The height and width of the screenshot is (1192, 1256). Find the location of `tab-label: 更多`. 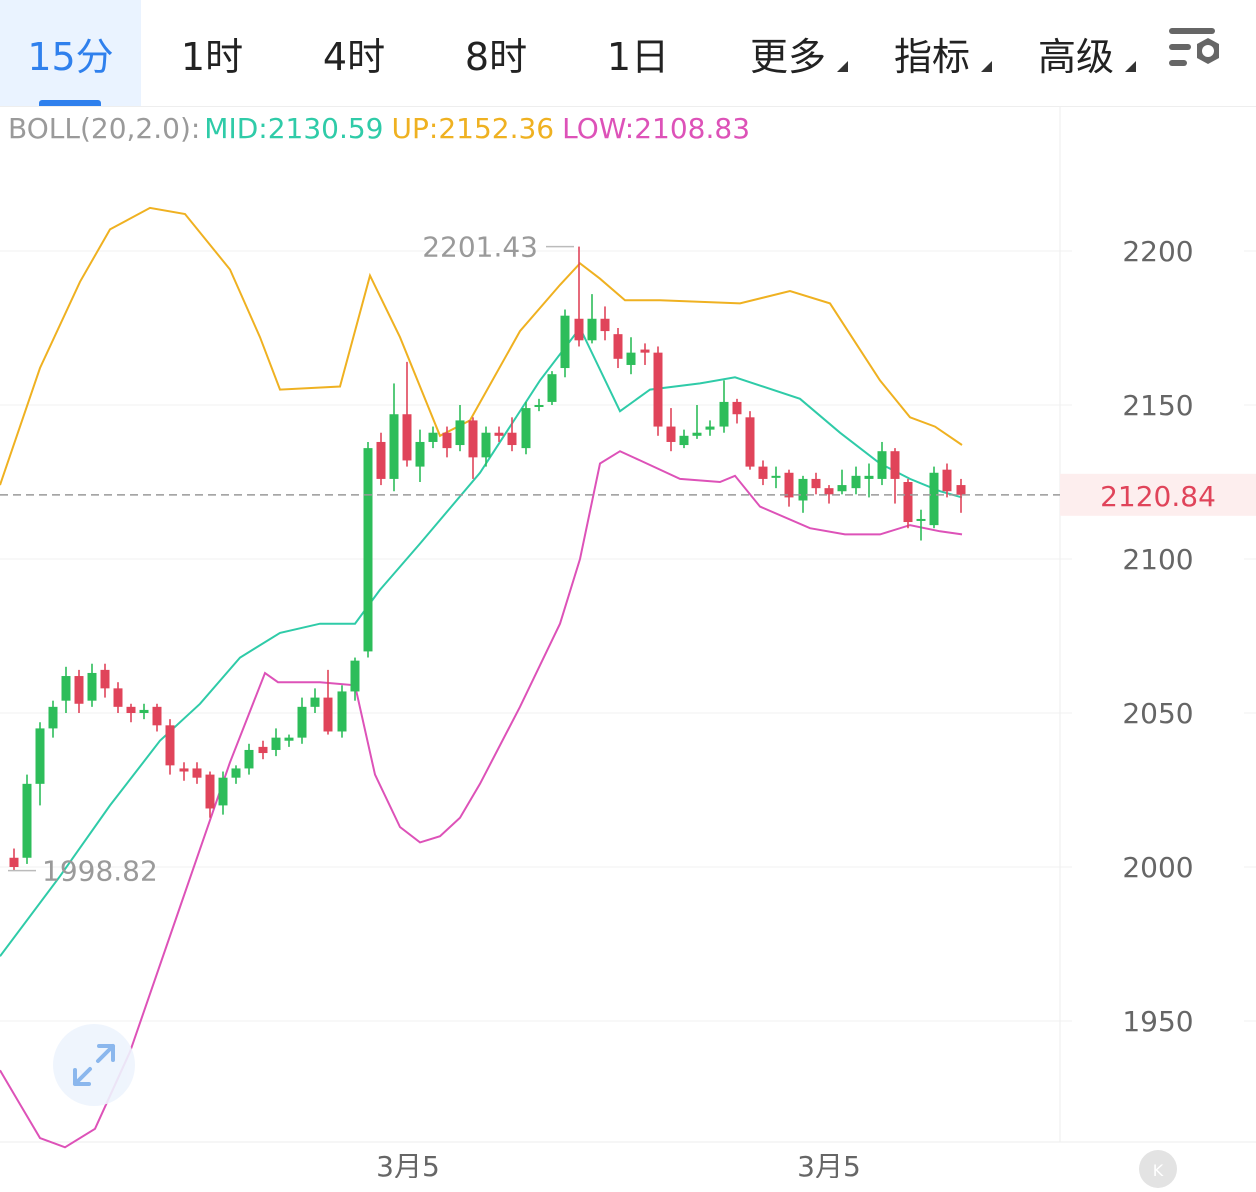

tab-label: 更多 is located at coordinates (788, 53).